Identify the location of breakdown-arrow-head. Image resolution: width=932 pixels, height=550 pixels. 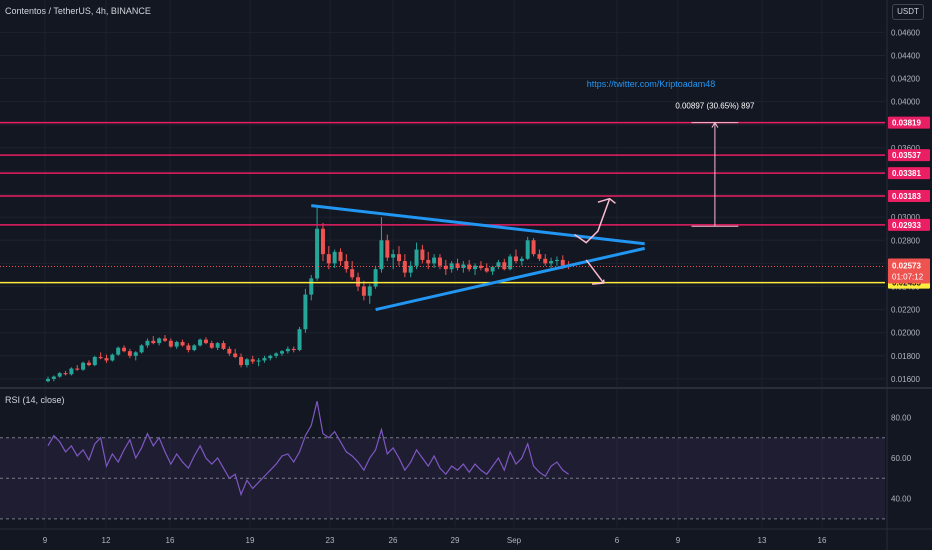
(598, 282).